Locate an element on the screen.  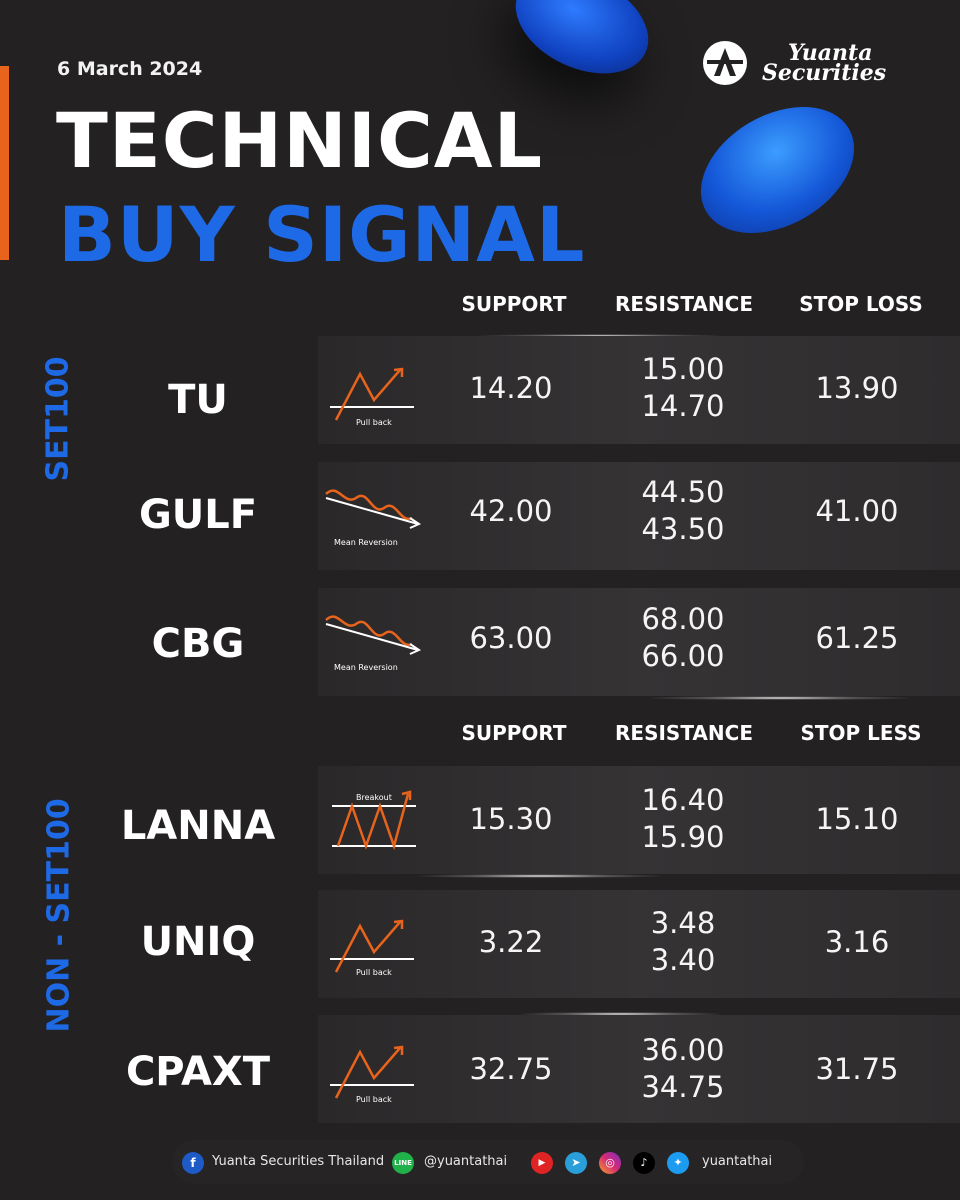
instagram-icon: ◎ is located at coordinates (610, 1163).